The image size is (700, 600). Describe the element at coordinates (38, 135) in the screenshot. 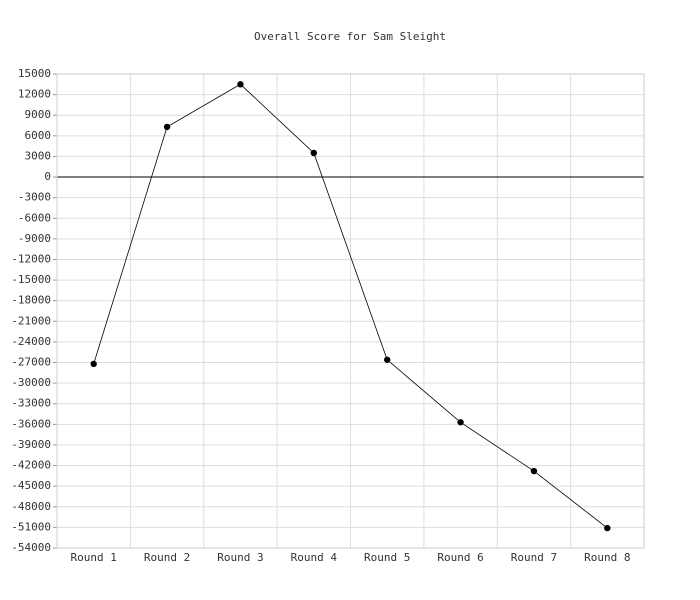

I see `y-tick-label: 6000` at that location.